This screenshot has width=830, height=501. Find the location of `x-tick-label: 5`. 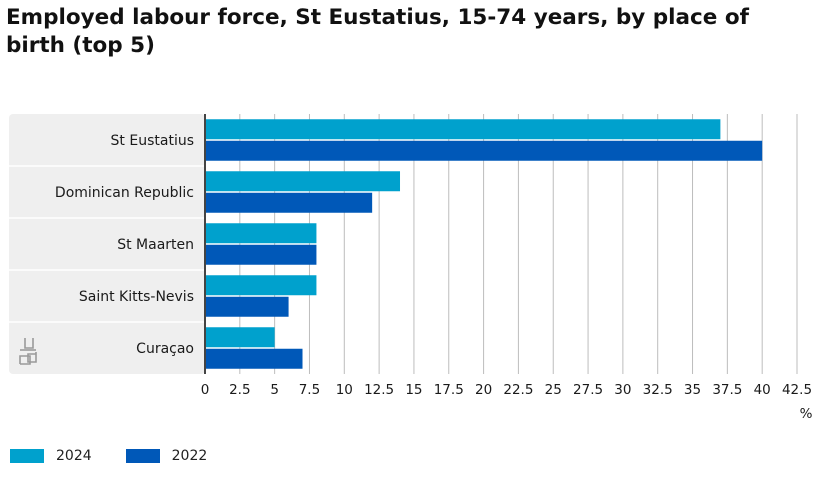

x-tick-label: 5 is located at coordinates (274, 390).